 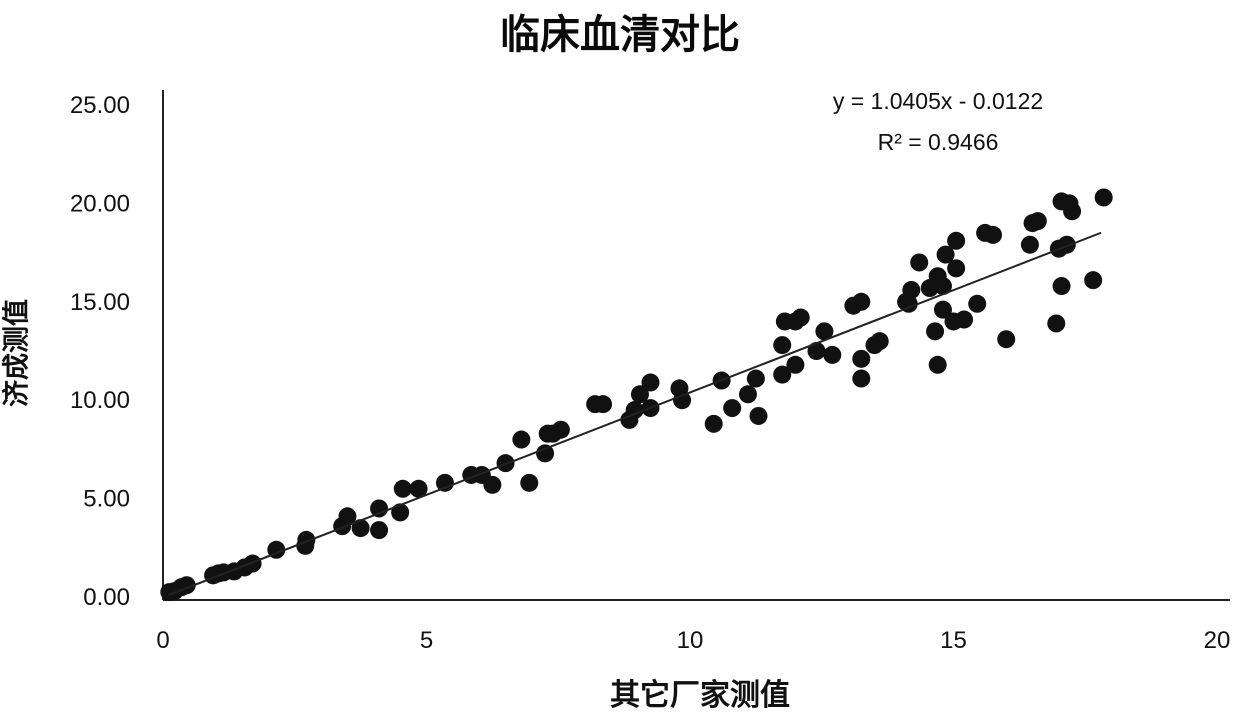 I want to click on x-tick-label: 5, so click(x=426, y=640).